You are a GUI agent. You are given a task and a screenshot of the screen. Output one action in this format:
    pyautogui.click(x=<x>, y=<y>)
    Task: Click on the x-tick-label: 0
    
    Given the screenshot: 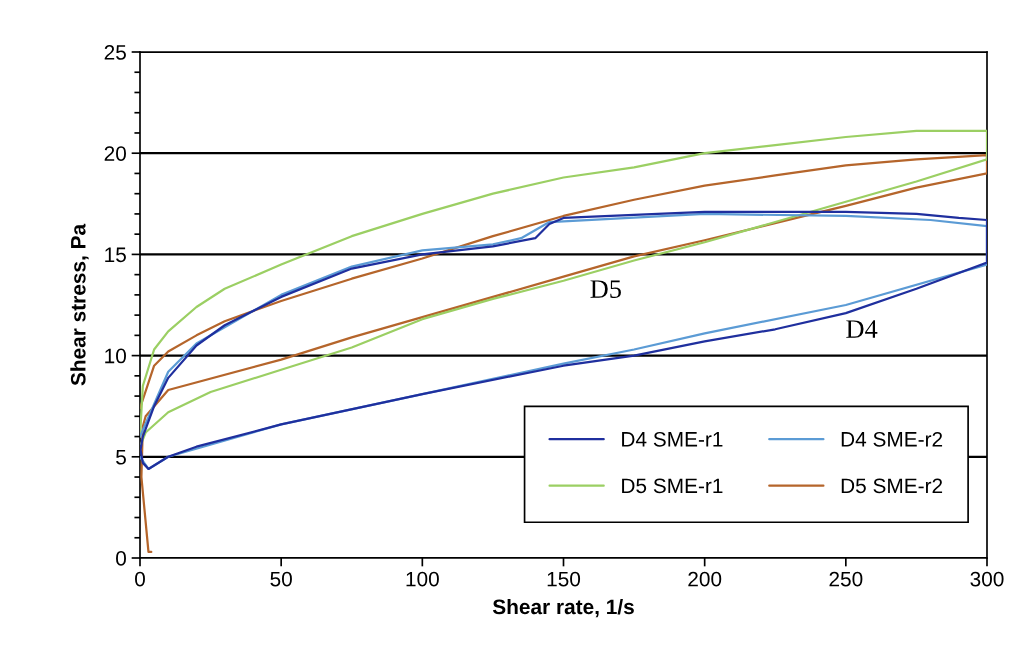 What is the action you would take?
    pyautogui.click(x=140, y=579)
    